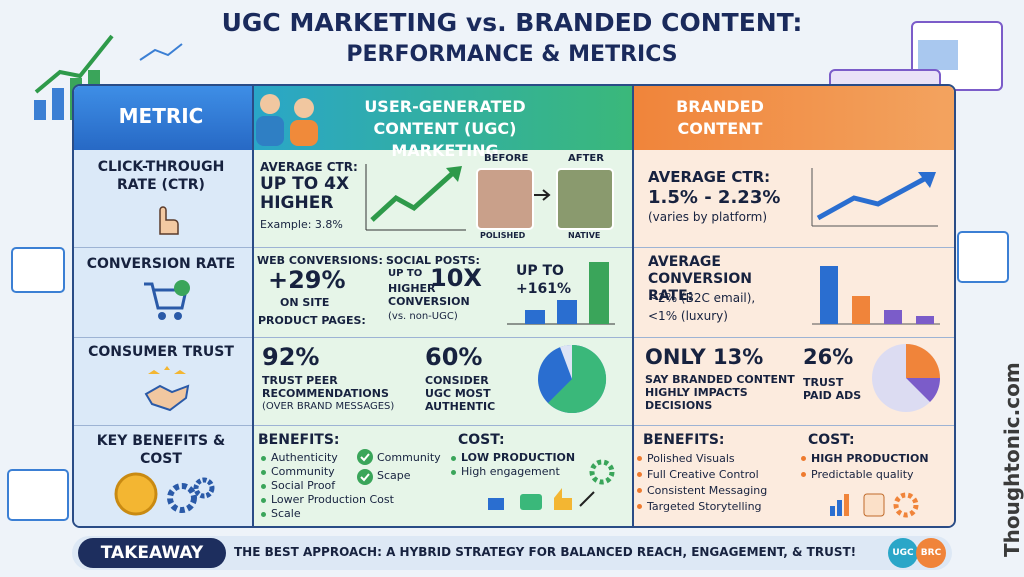 Image resolution: width=1024 pixels, height=577 pixels. What do you see at coordinates (701, 507) in the screenshot?
I see `benefit: Targeted Storytelling` at bounding box center [701, 507].